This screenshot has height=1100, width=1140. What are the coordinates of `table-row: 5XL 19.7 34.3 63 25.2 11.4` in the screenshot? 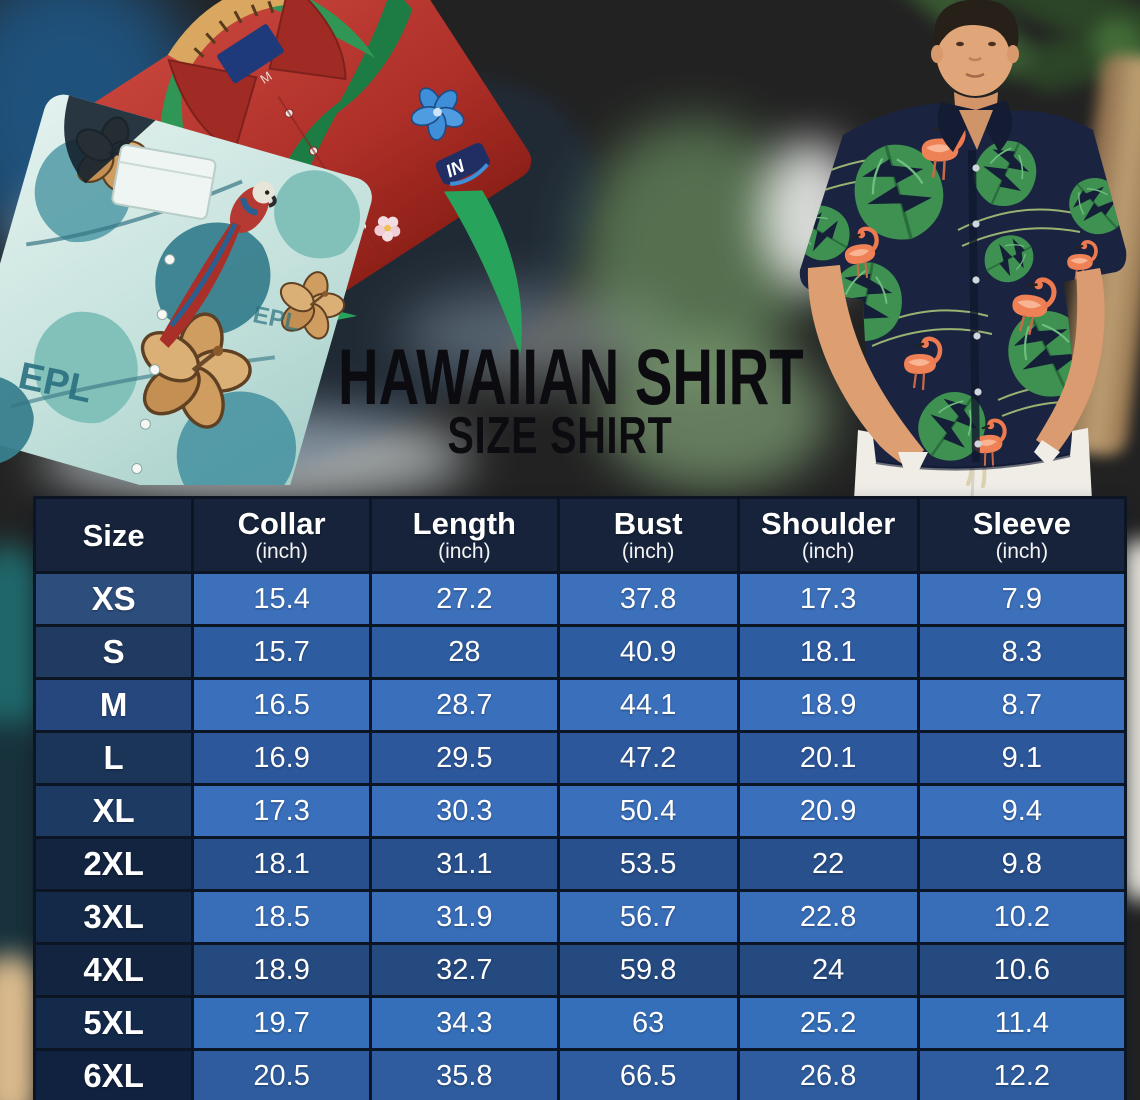 It's located at (580, 1023).